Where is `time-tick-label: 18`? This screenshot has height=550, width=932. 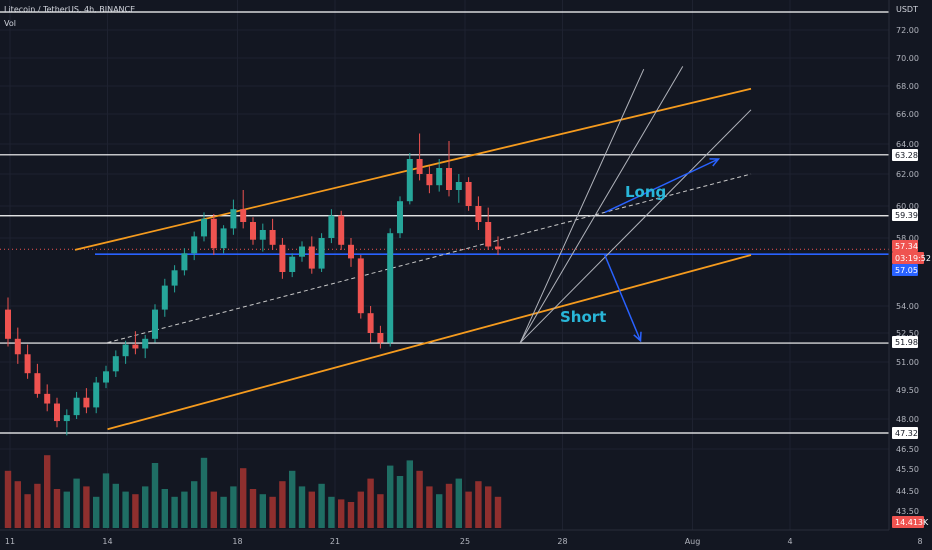 time-tick-label: 18 is located at coordinates (237, 541).